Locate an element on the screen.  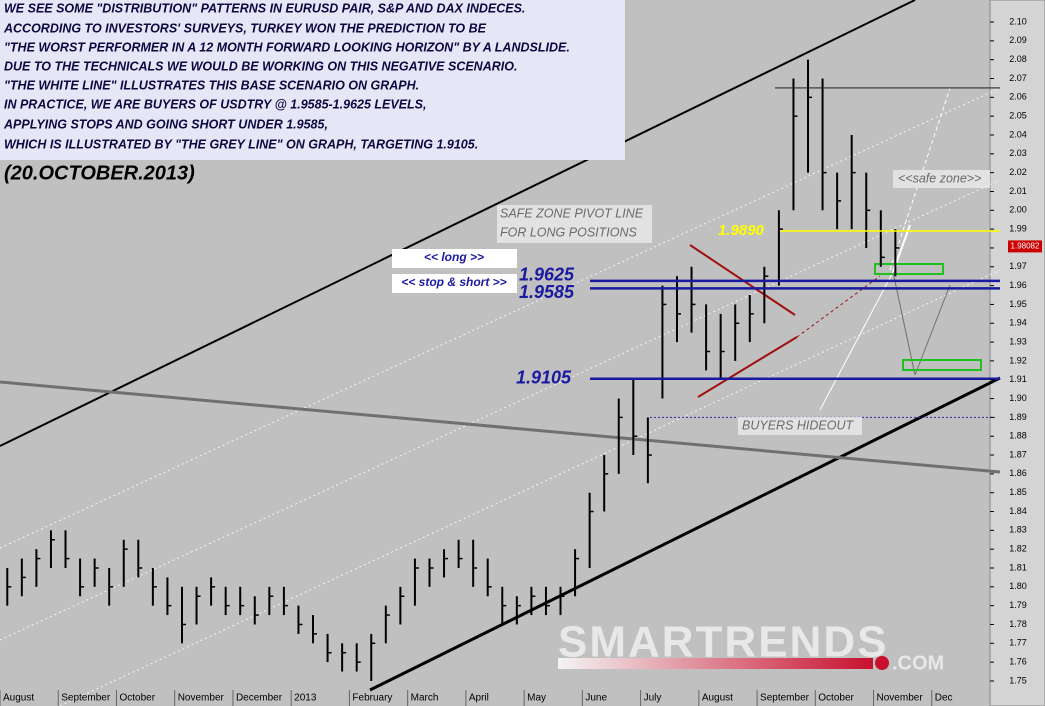
x-tick-label: 2013 is located at coordinates (305, 698).